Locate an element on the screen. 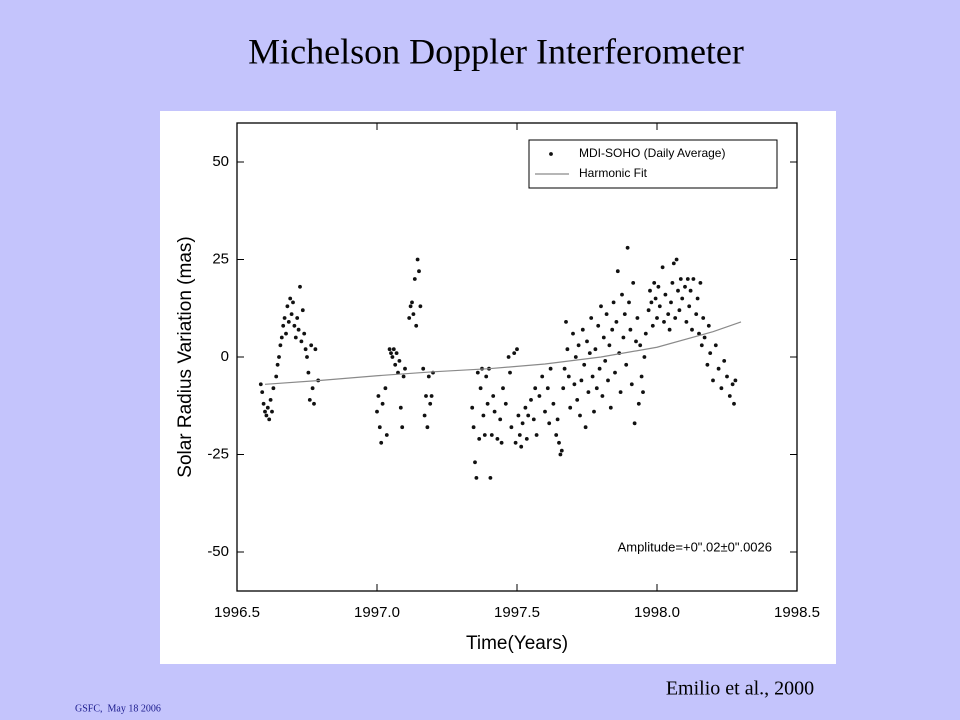 The width and height of the screenshot is (960, 720). citation: Emilio et al., 2000 is located at coordinates (740, 689).